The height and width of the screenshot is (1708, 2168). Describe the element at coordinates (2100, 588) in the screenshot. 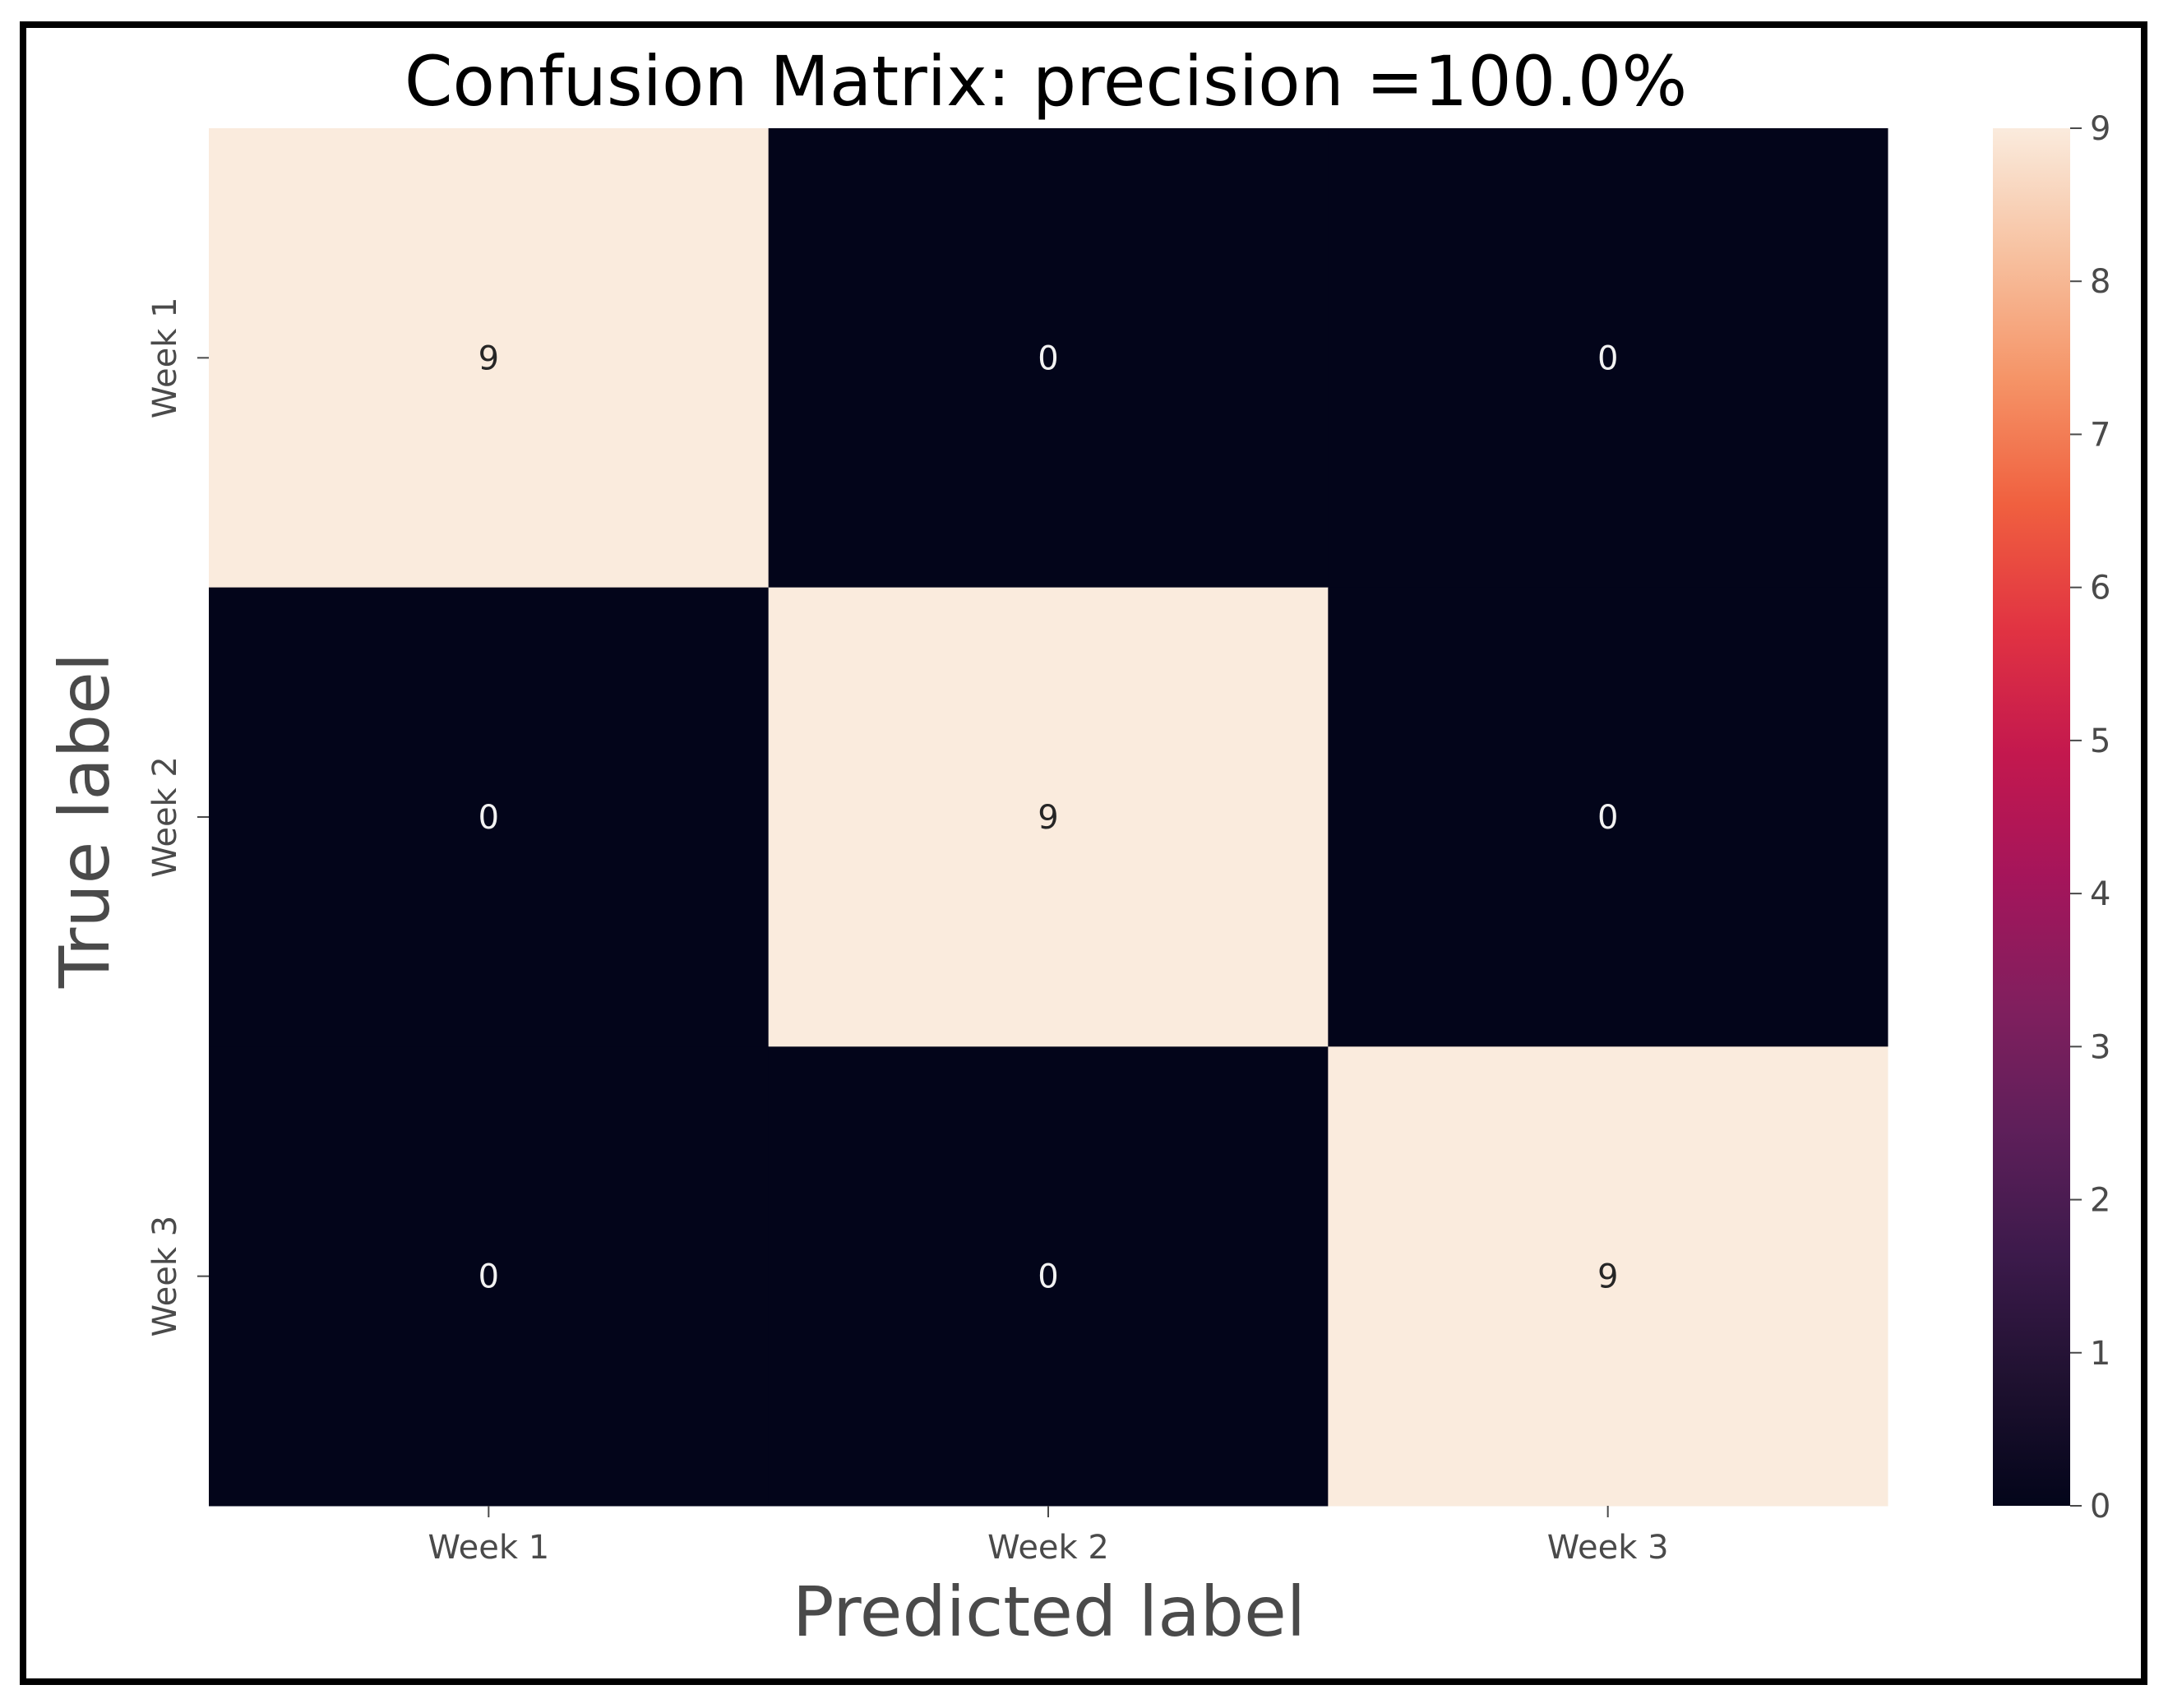

I see `colorbar-tick-label: 6` at that location.